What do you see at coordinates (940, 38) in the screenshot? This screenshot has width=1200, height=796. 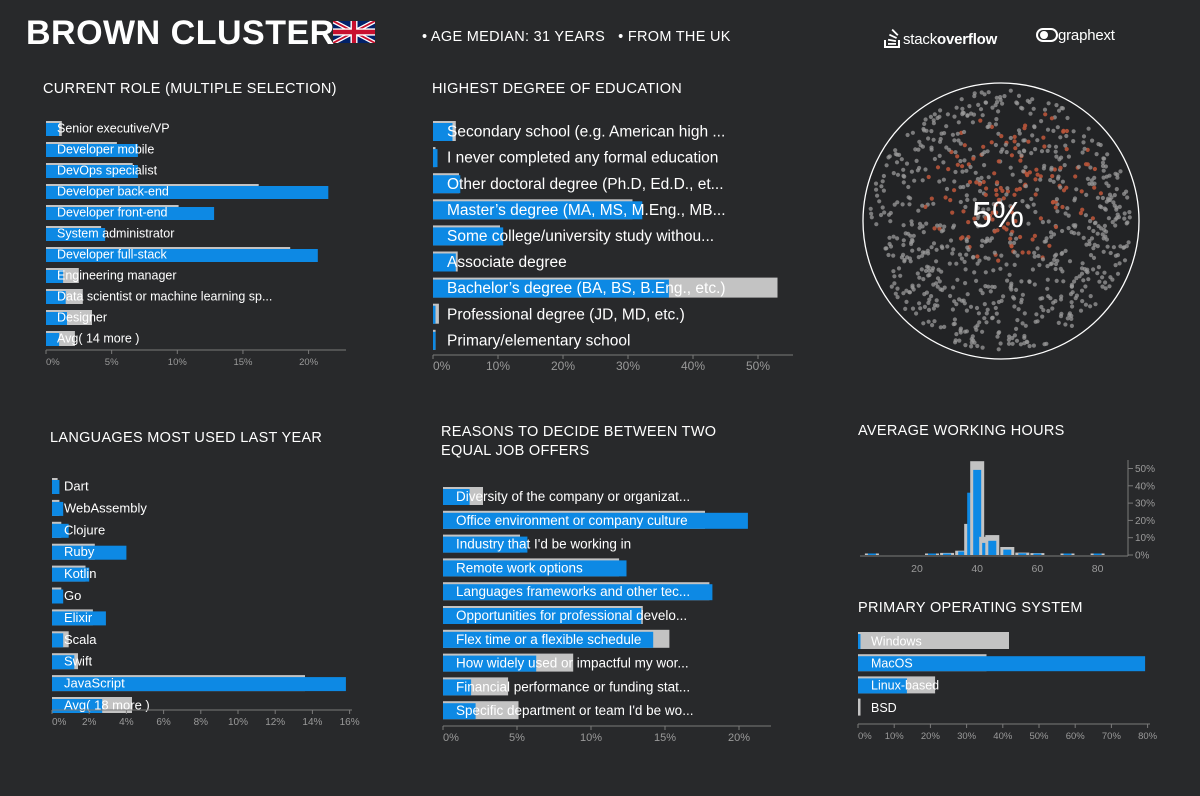 I see `stackoverflow-logo: stackoverflow` at bounding box center [940, 38].